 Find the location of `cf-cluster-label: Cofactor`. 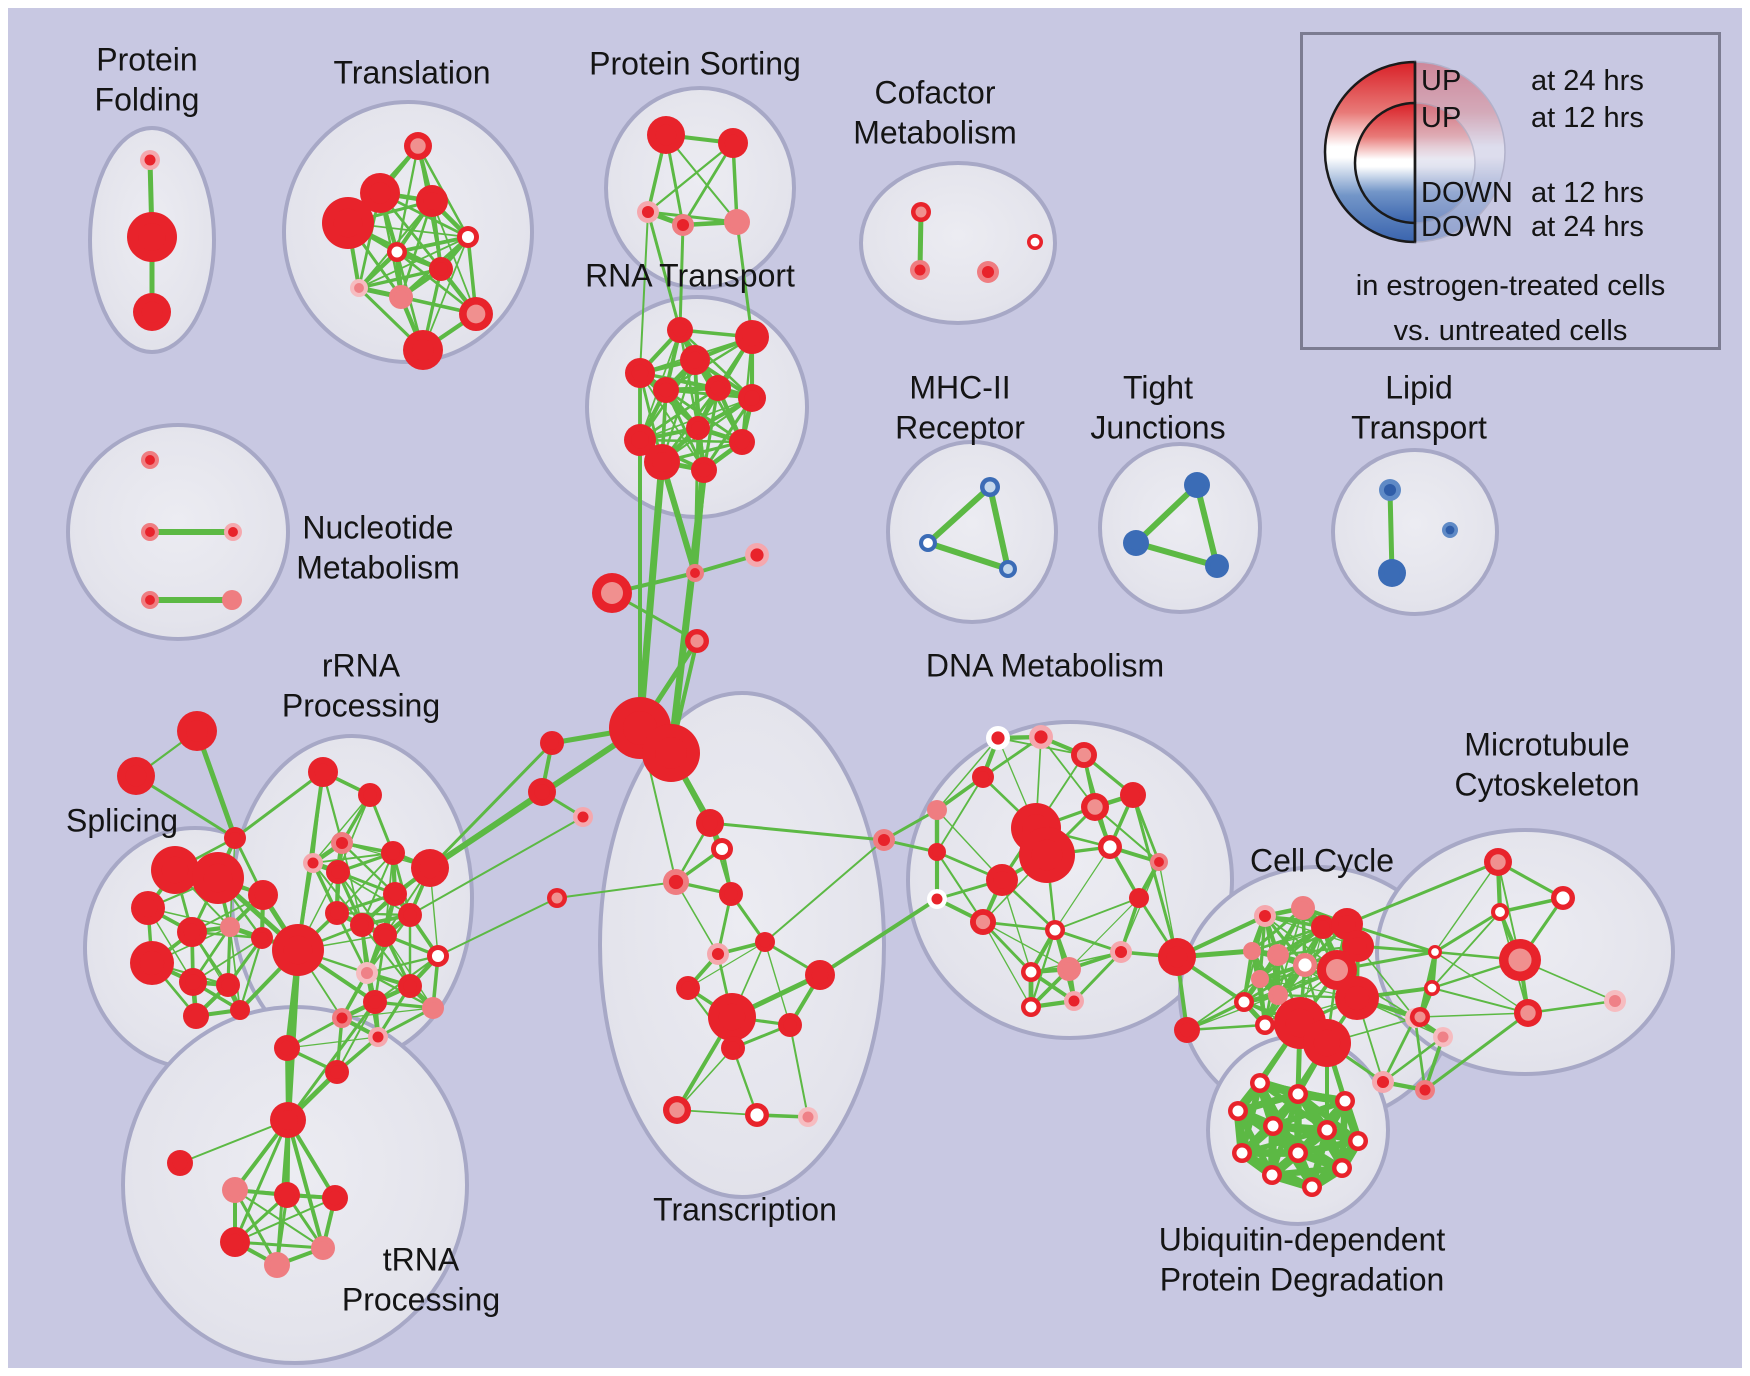

cf-cluster-label: Cofactor is located at coordinates (935, 92).